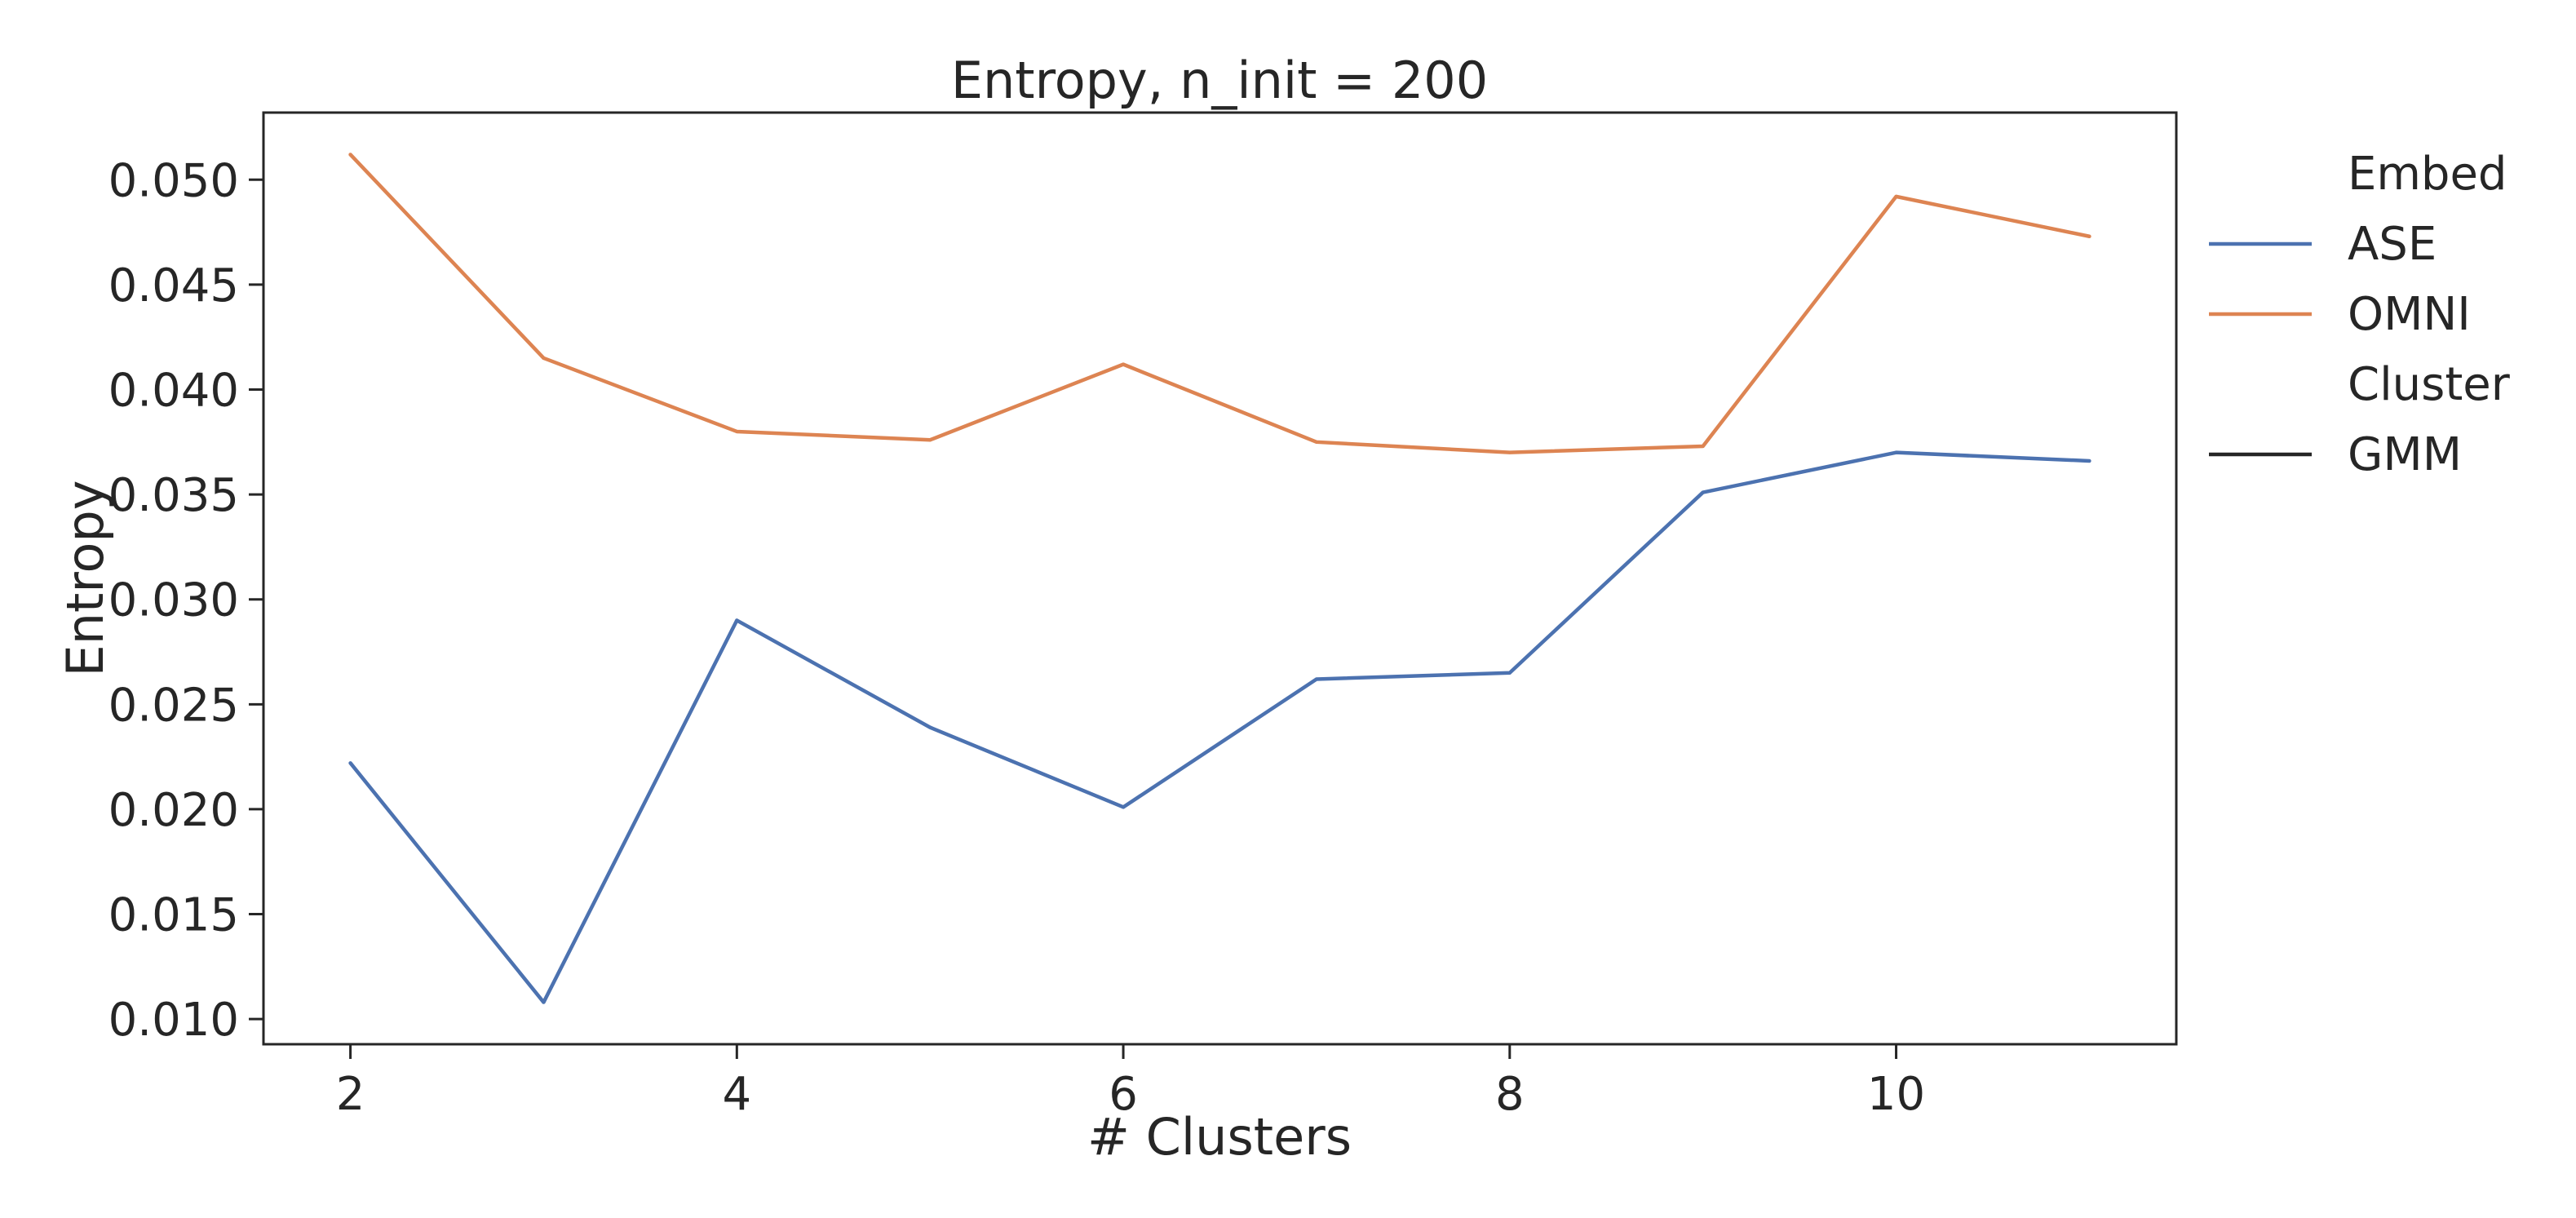 This screenshot has height=1218, width=2576. What do you see at coordinates (2427, 174) in the screenshot?
I see `legend-heading: Embed` at bounding box center [2427, 174].